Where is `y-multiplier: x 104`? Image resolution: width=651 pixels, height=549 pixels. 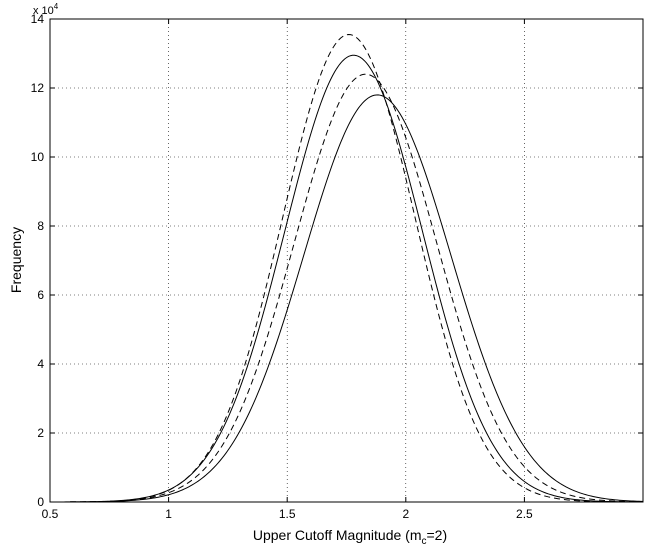
y-multiplier: x 104 is located at coordinates (46, 9).